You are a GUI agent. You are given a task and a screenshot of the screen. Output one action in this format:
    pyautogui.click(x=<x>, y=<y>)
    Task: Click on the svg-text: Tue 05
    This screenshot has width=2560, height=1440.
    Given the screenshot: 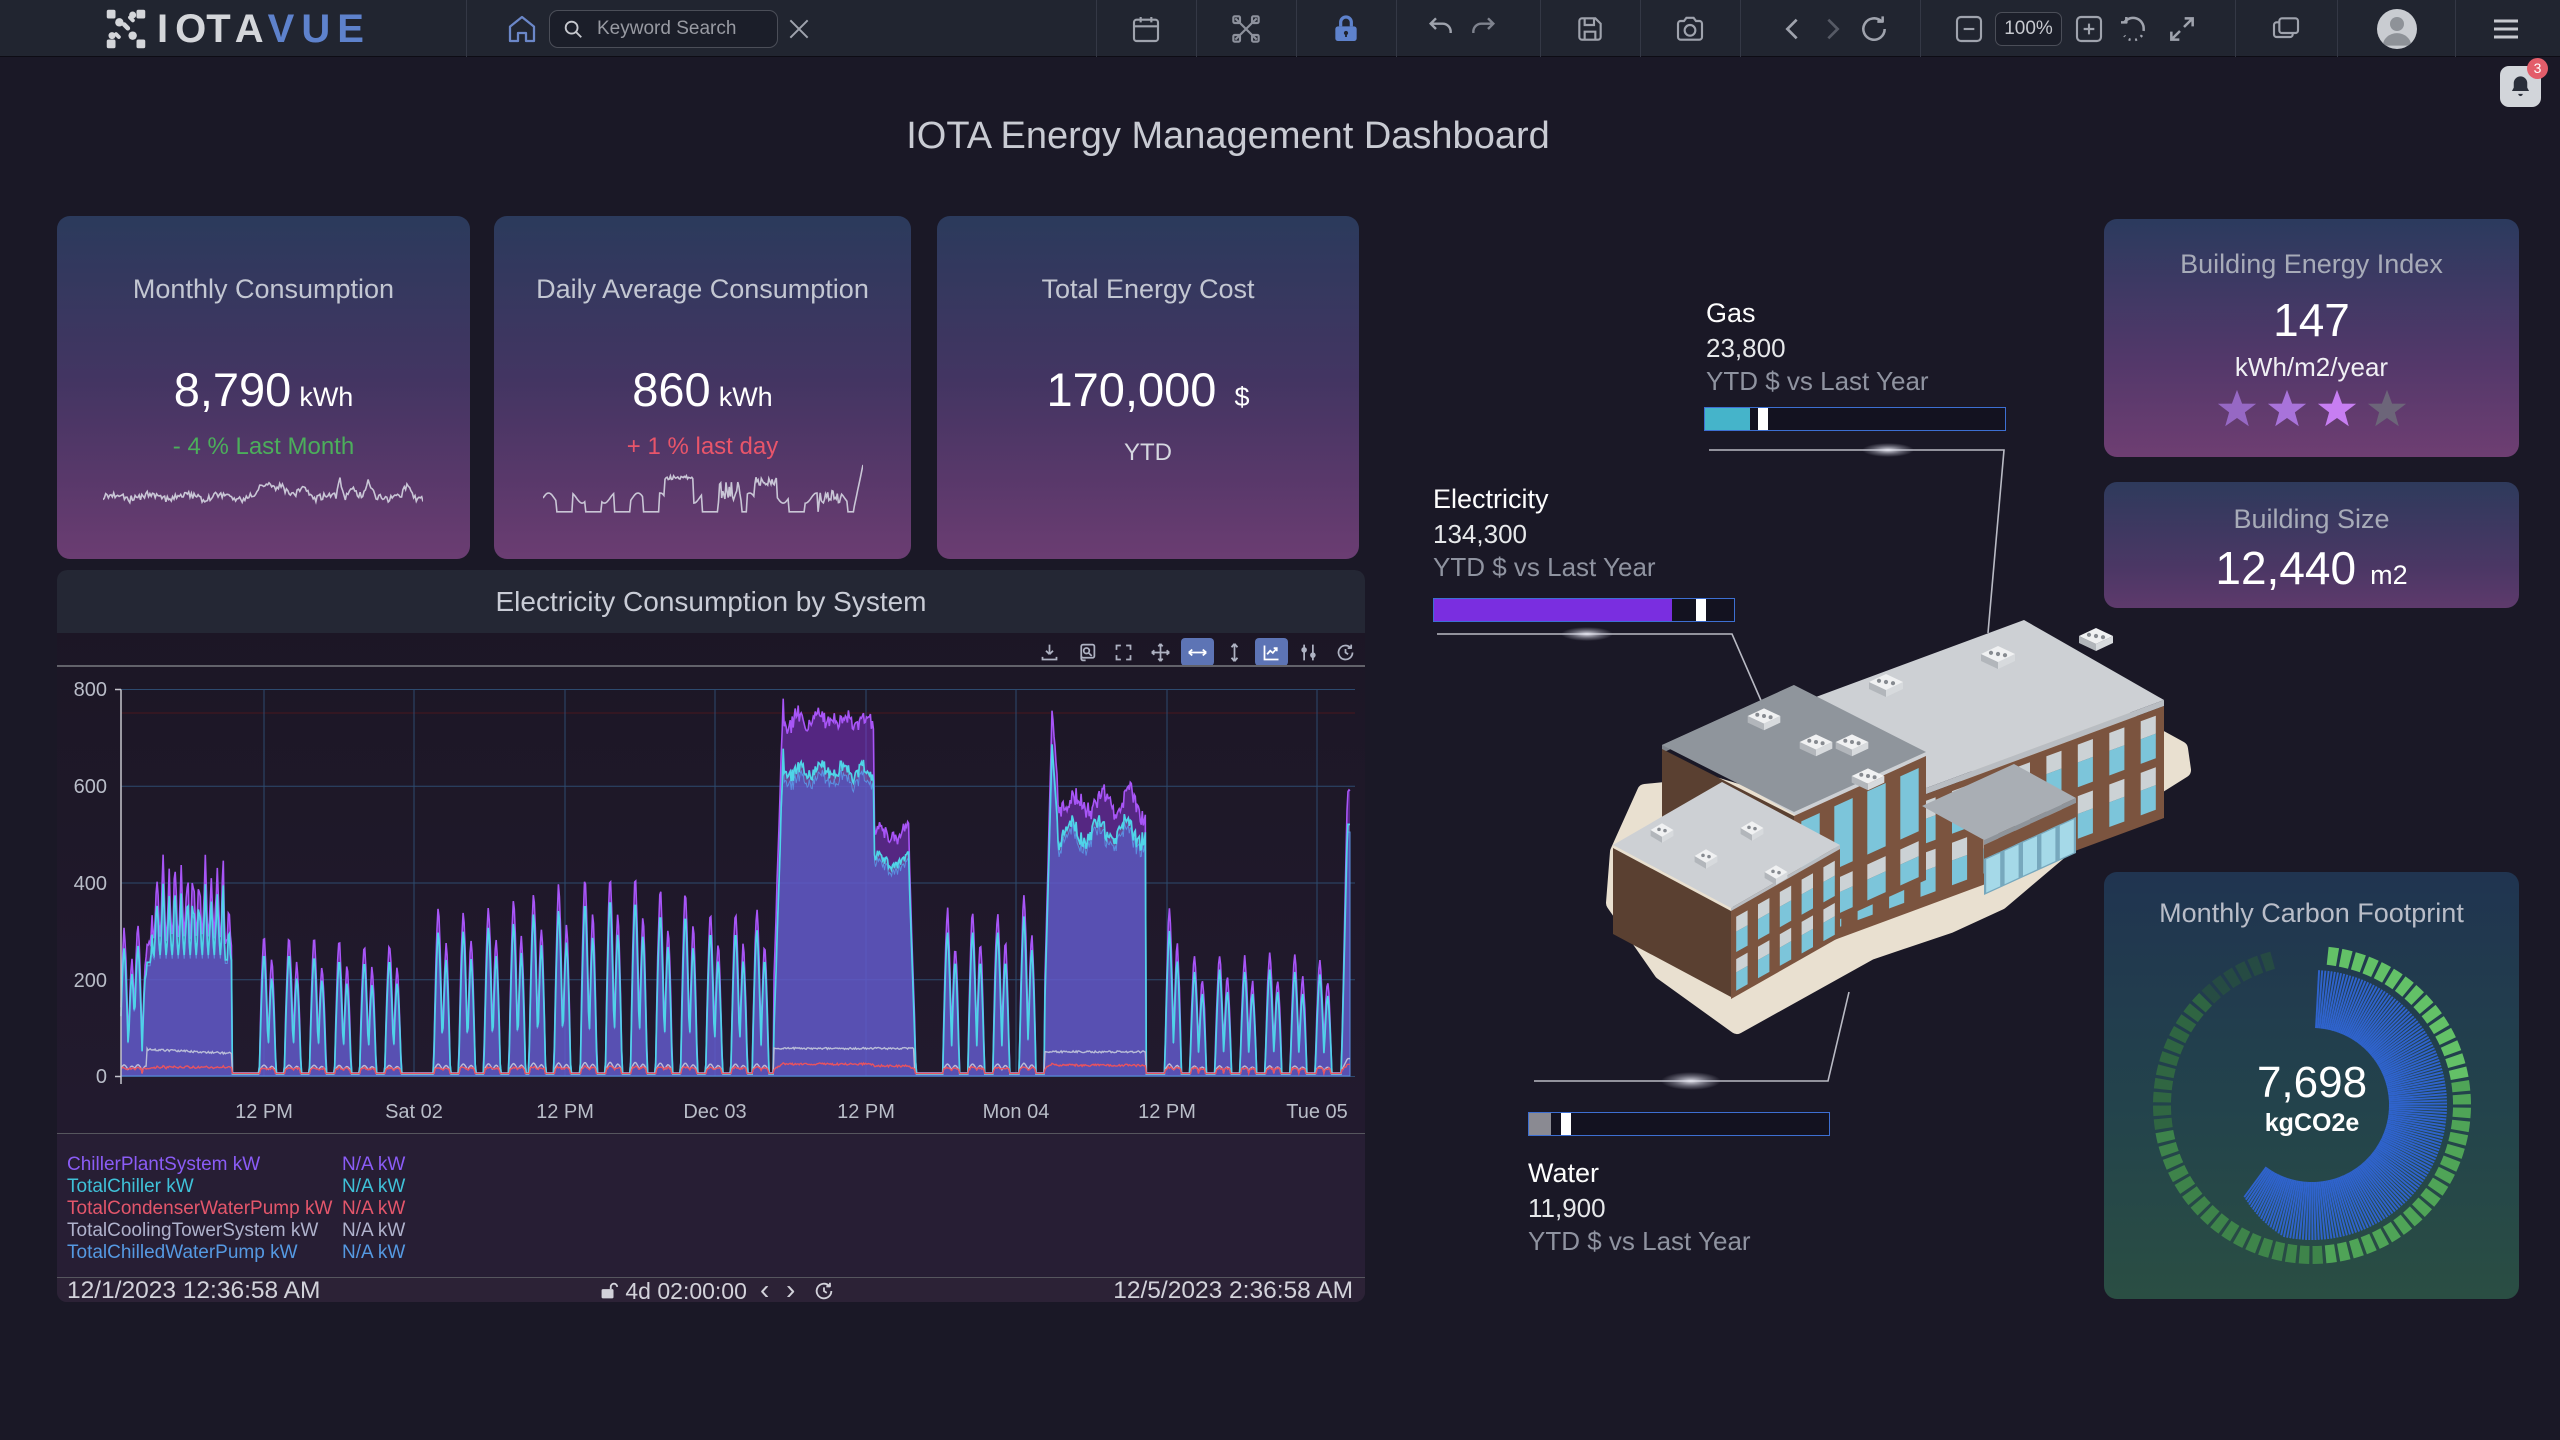 What is the action you would take?
    pyautogui.click(x=1317, y=1112)
    